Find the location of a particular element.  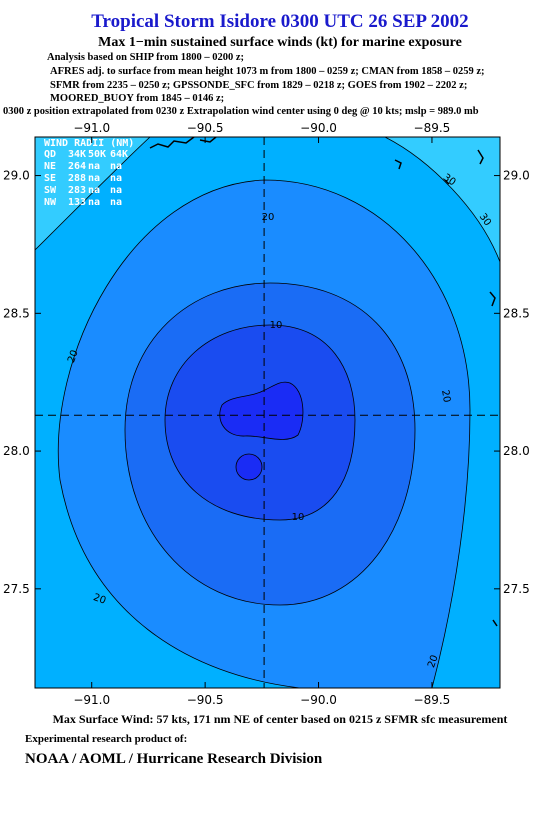

radii-cell: 264 is located at coordinates (77, 166).